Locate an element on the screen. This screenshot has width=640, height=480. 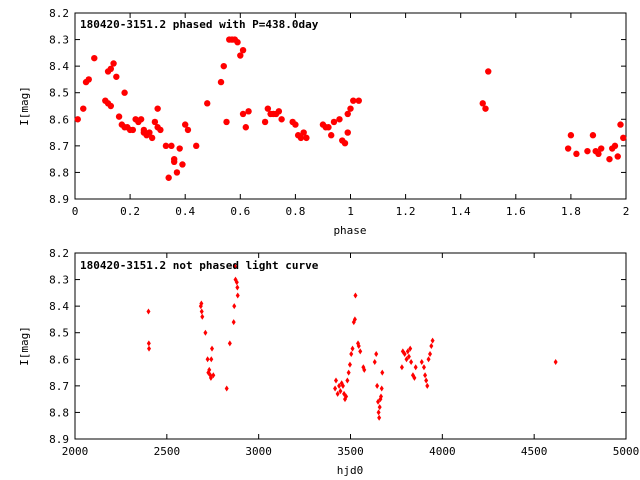
x-tick-label: 0.4 is located at coordinates (185, 211).